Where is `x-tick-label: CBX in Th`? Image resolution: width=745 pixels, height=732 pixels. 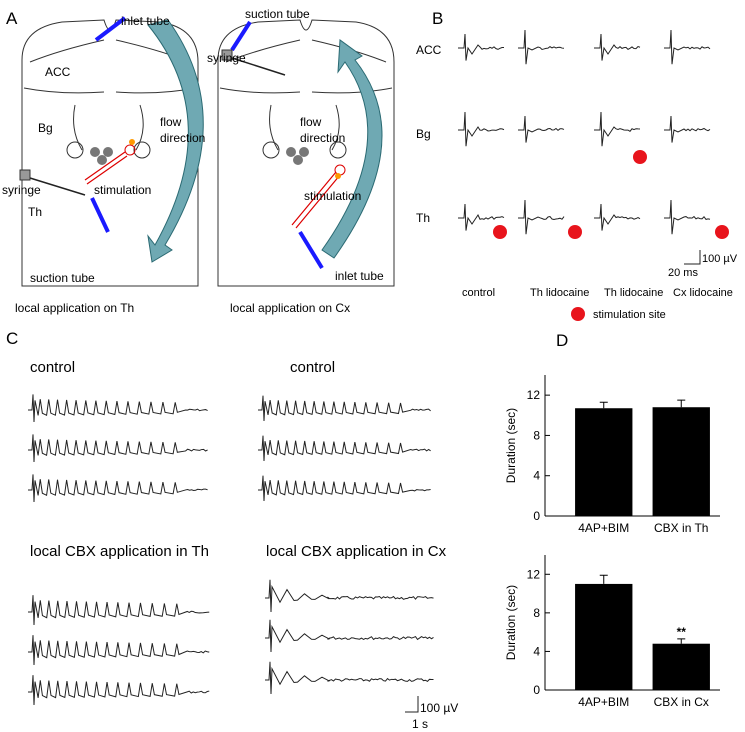 x-tick-label: CBX in Th is located at coordinates (681, 528).